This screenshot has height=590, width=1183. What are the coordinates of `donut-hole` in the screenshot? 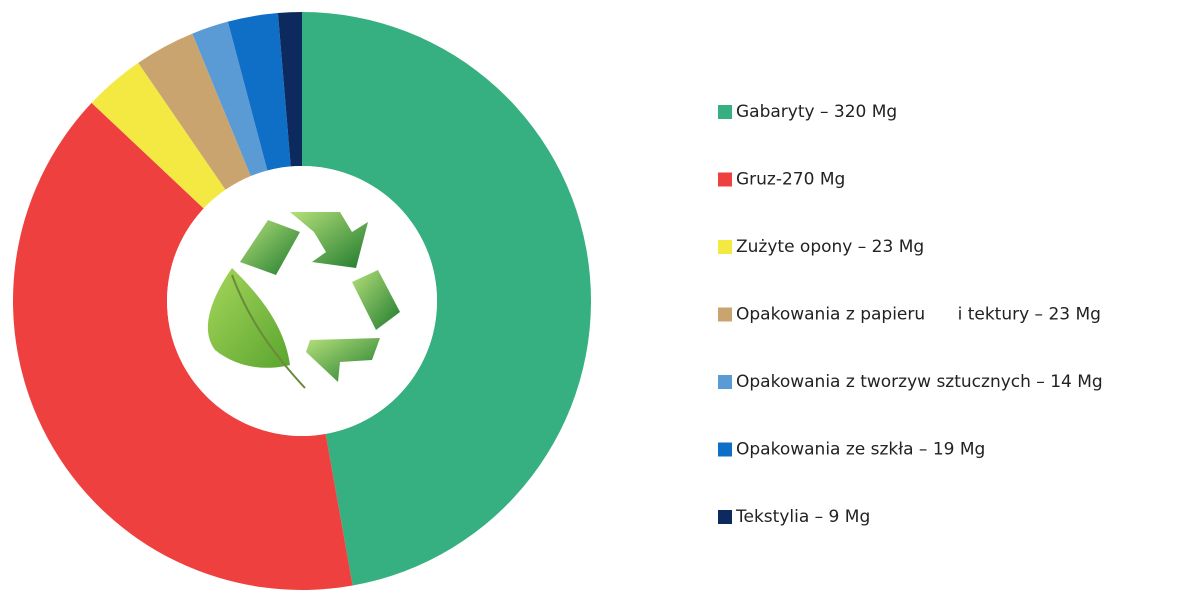 It's located at (302, 301).